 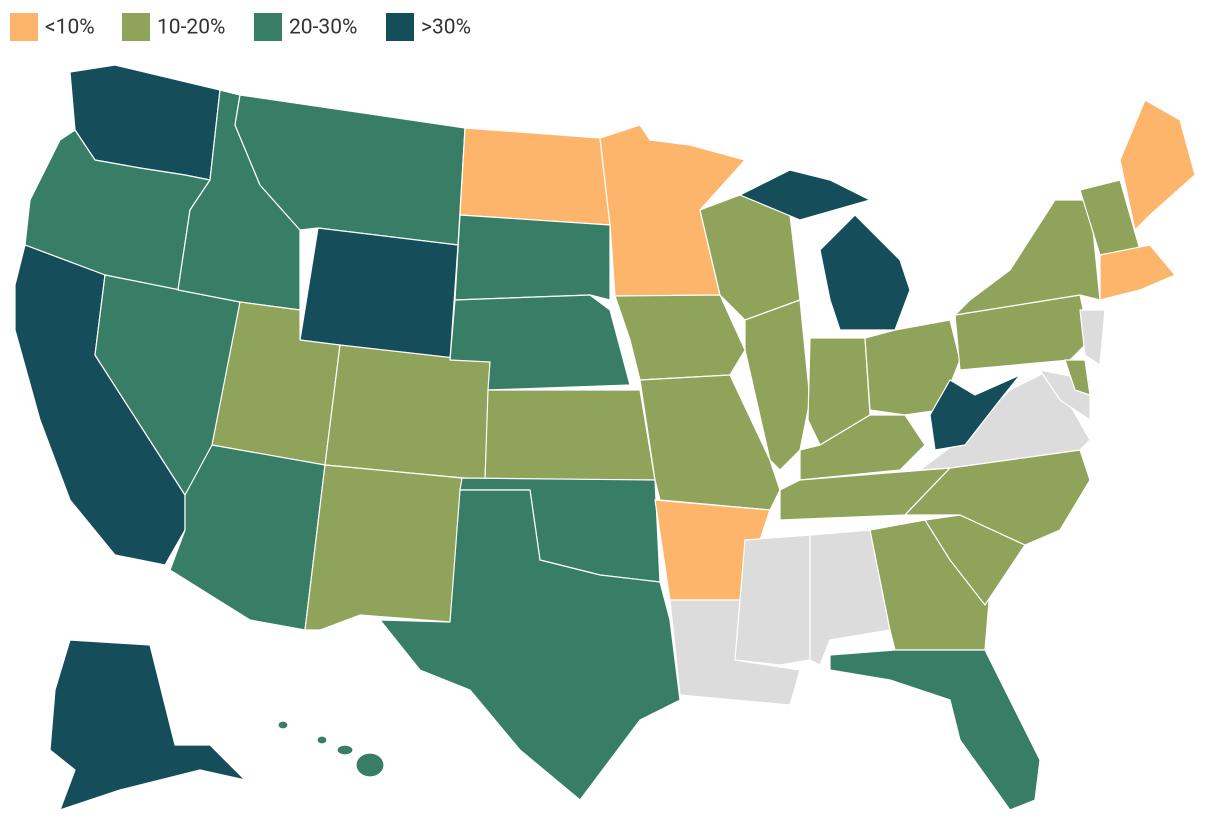 I want to click on legend-label: <10%, so click(x=70, y=28).